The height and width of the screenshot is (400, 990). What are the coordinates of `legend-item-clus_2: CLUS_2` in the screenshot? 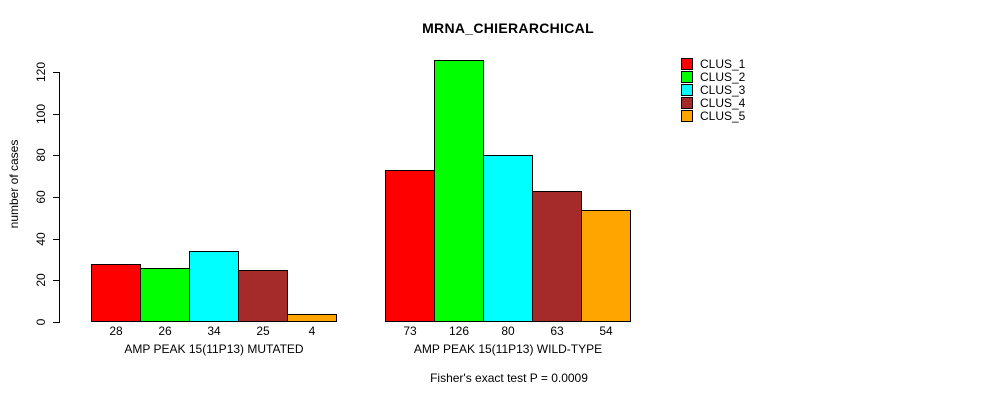 It's located at (713, 76).